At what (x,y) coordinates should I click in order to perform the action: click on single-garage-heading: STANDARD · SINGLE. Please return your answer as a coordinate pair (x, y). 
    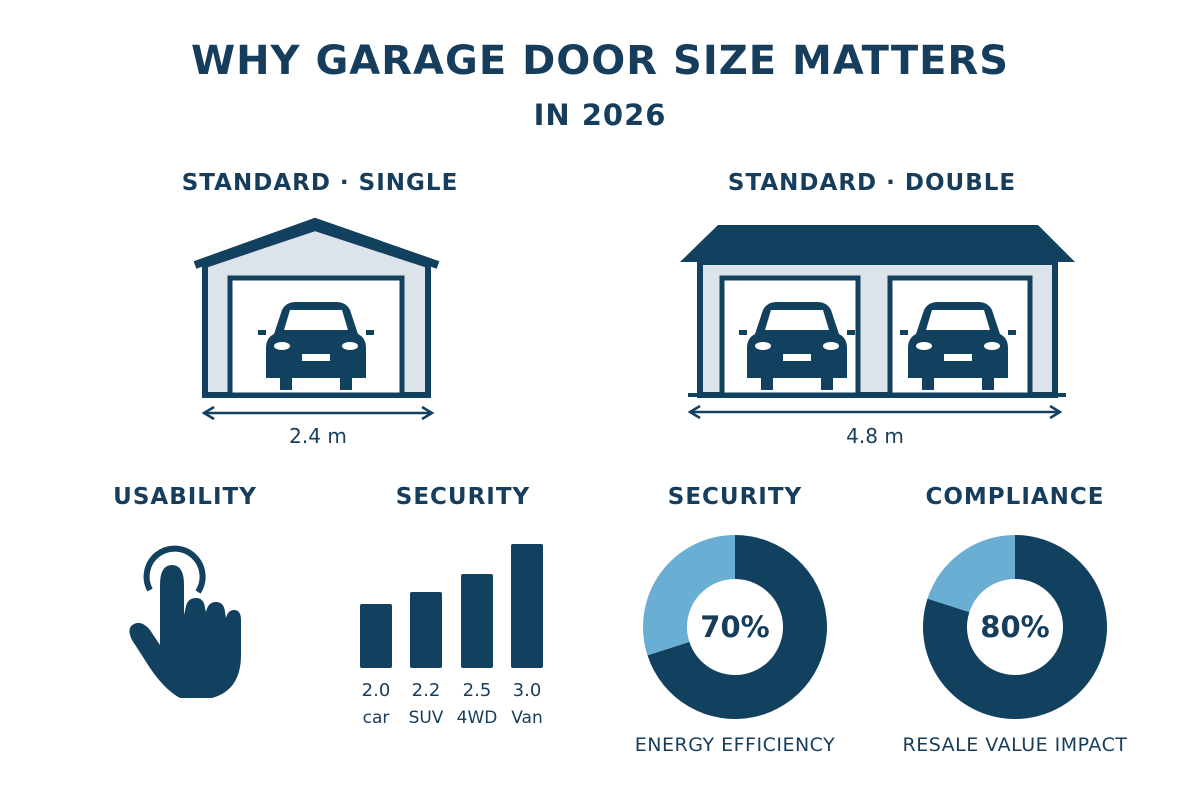
    Looking at the image, I should click on (320, 183).